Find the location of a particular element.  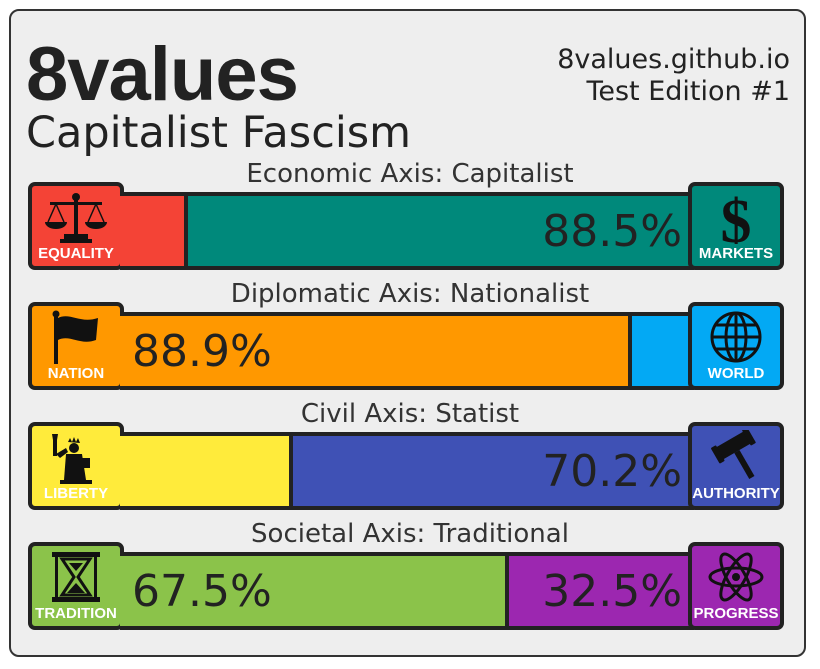

authority-icon-box: AUTHORITY is located at coordinates (736, 466).